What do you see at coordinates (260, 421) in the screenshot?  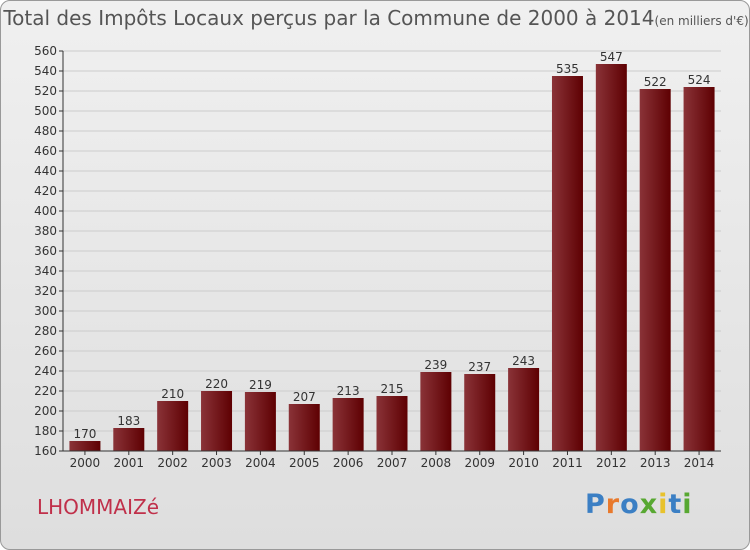 I see `bar-2004` at bounding box center [260, 421].